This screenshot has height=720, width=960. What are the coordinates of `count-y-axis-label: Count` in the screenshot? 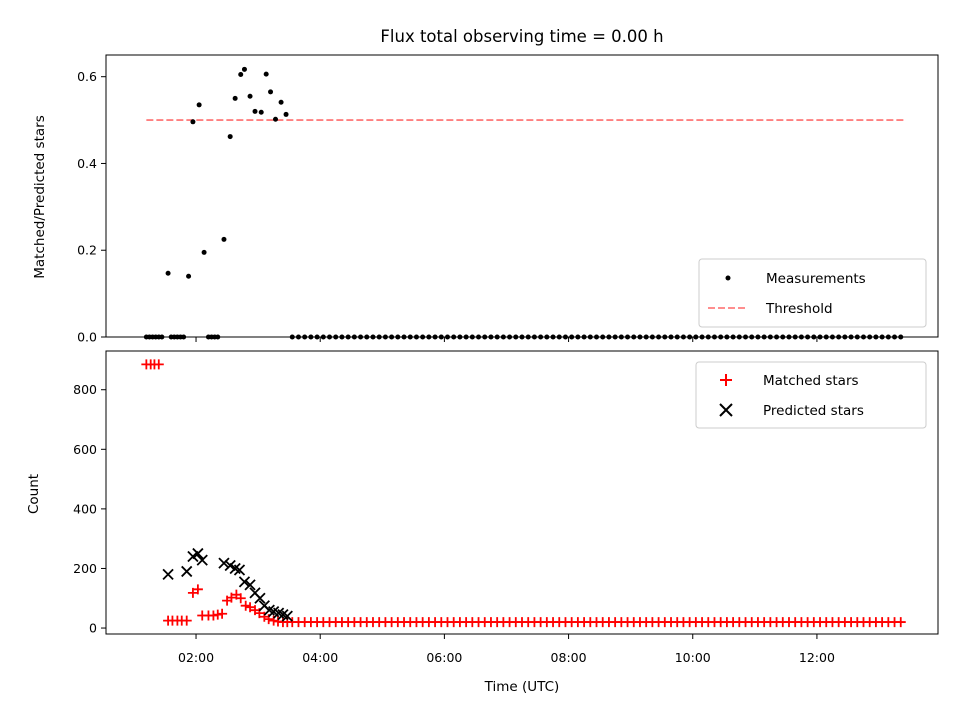 It's located at (34, 494).